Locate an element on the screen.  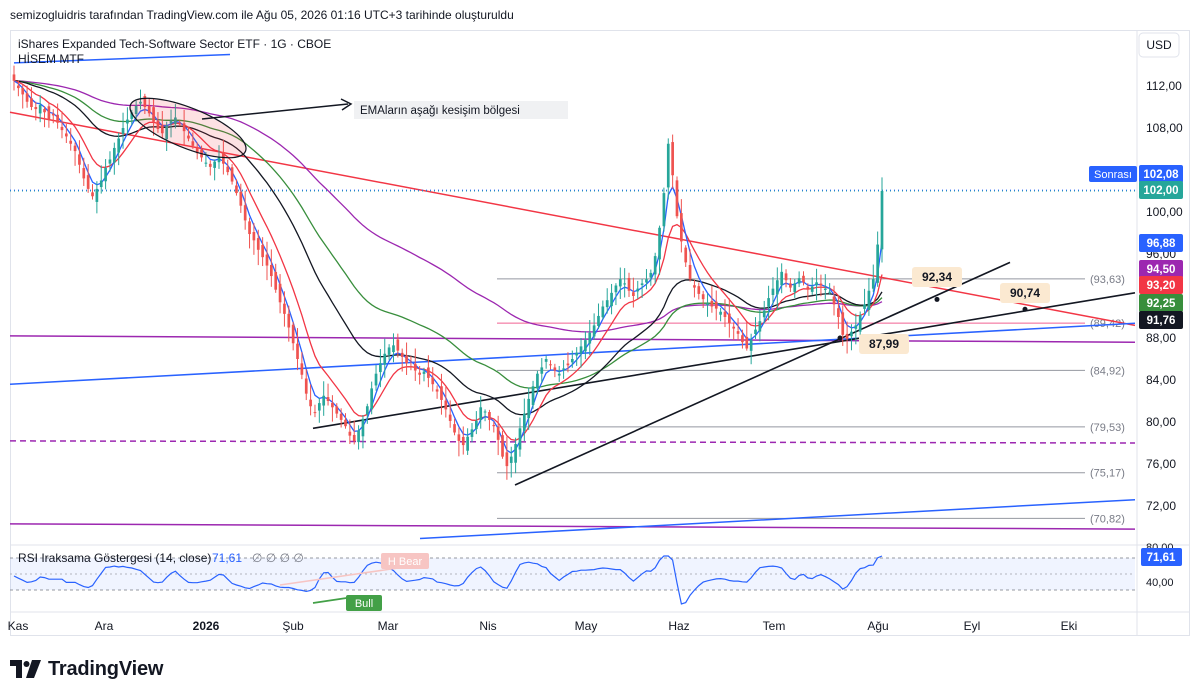
price-badge-text-4: 93,20 is located at coordinates (1161, 286).